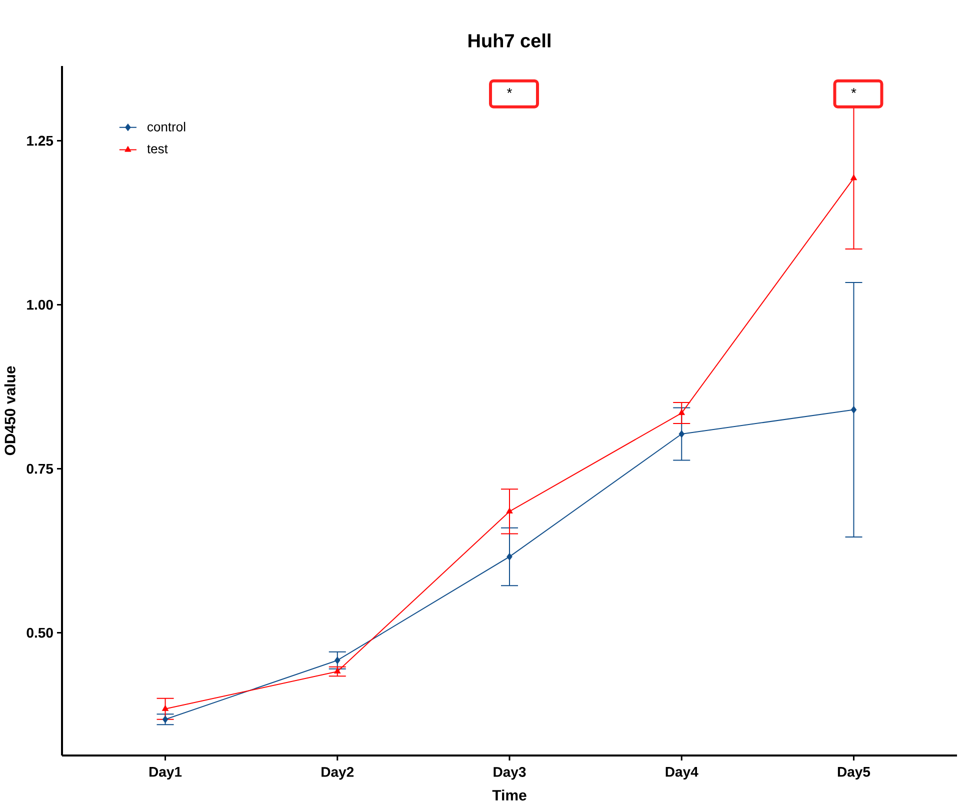  What do you see at coordinates (510, 773) in the screenshot?
I see `x-tick-label: Day3` at bounding box center [510, 773].